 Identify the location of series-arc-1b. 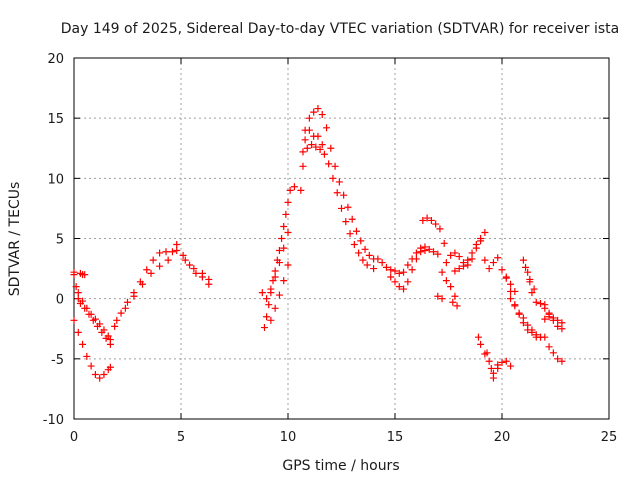
(92, 306).